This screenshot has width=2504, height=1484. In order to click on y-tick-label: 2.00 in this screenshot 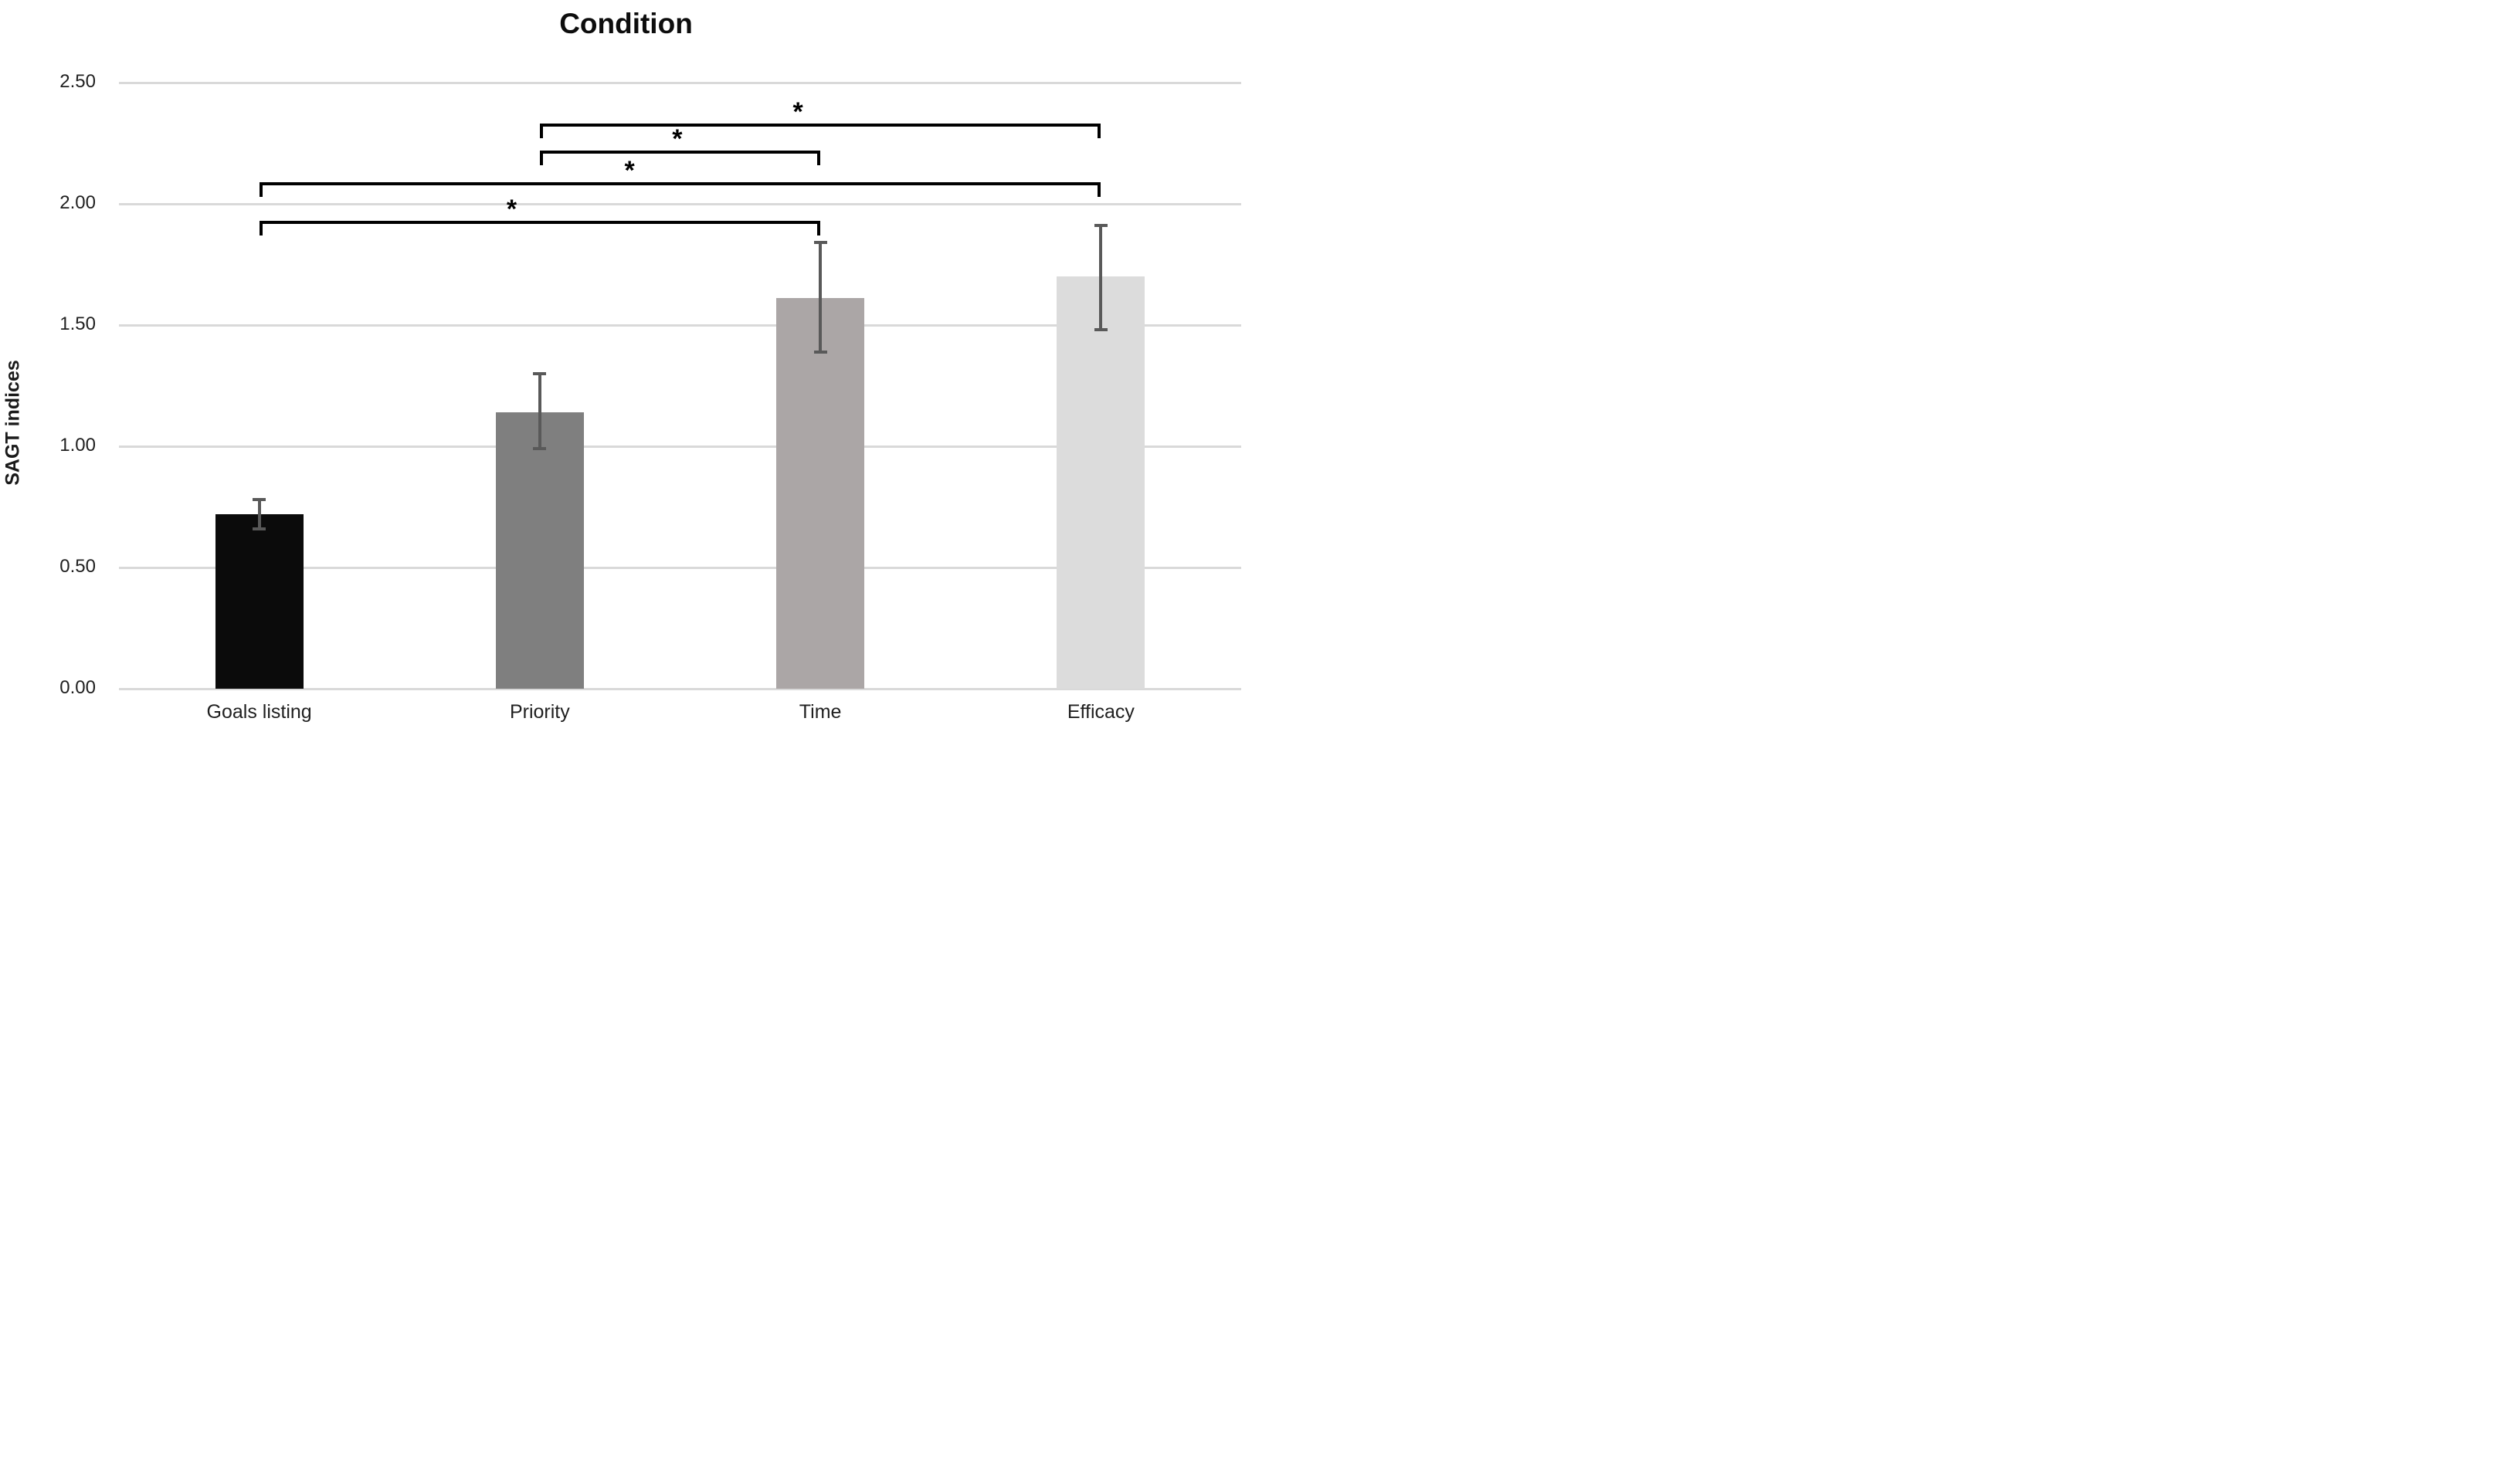, I will do `click(77, 202)`.